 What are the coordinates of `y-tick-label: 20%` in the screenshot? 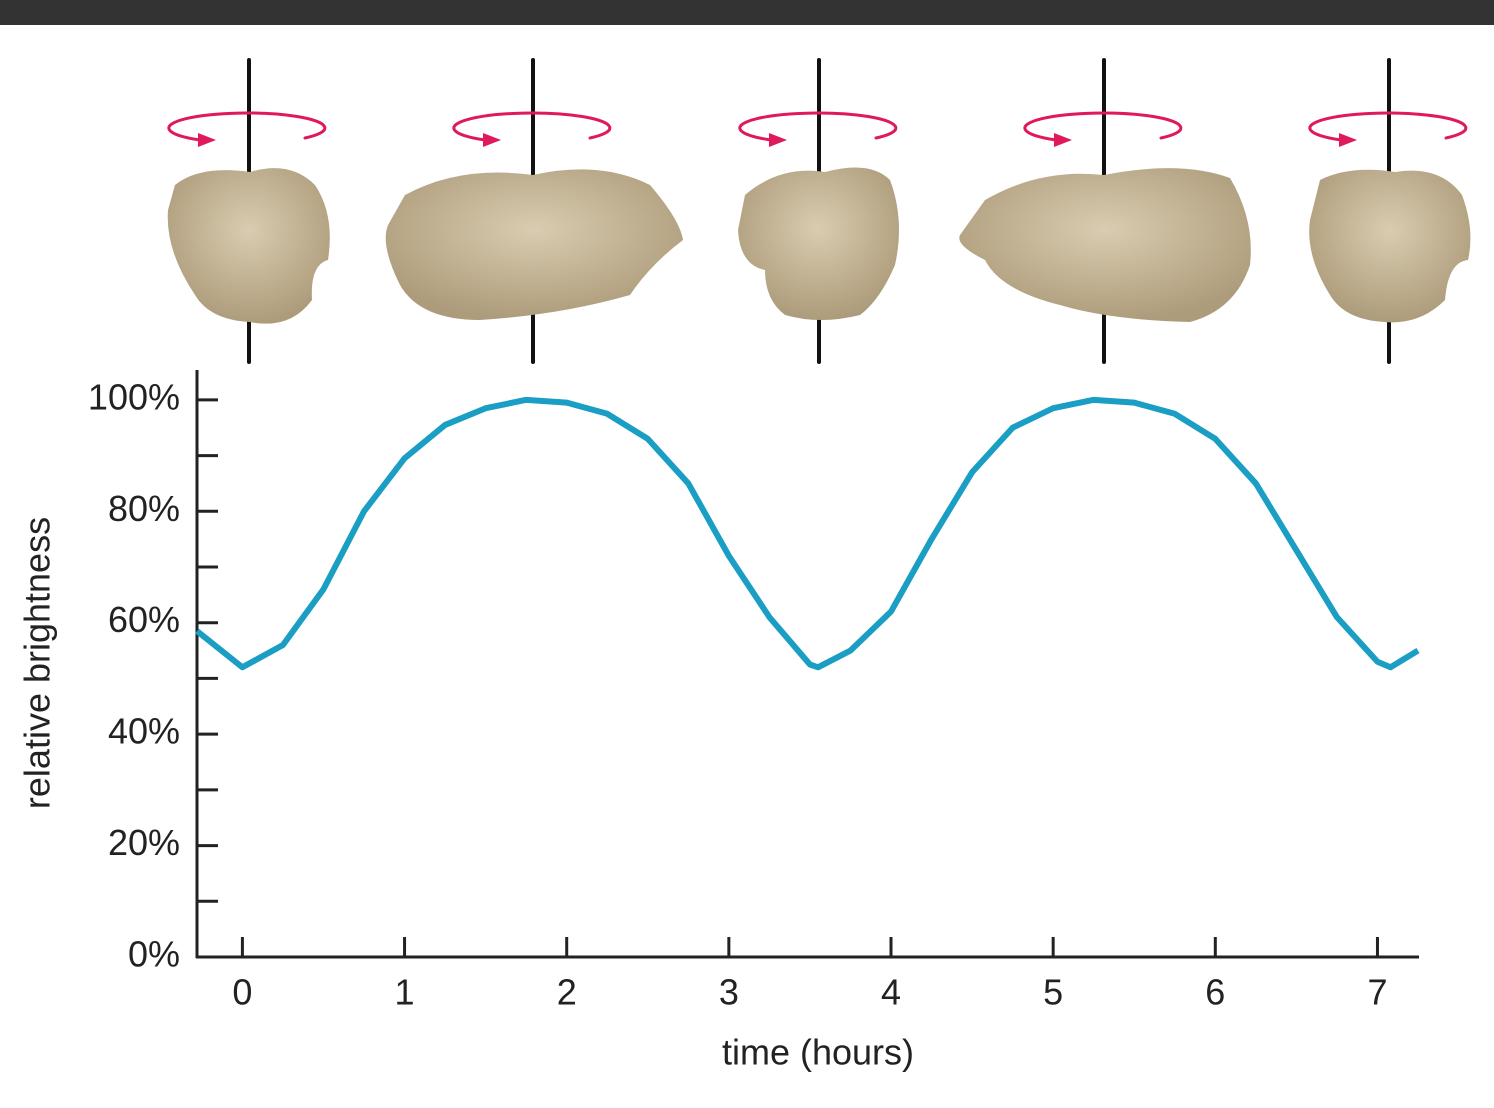 It's located at (144, 842).